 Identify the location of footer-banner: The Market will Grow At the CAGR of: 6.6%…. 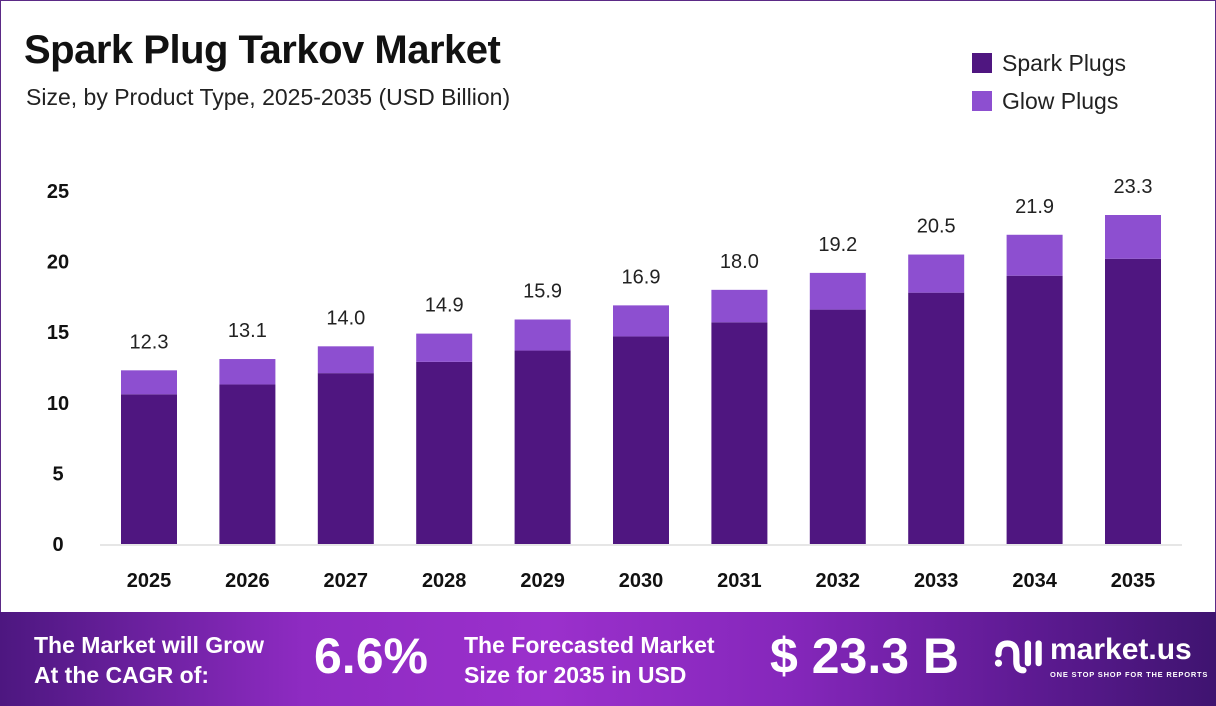
(608, 659).